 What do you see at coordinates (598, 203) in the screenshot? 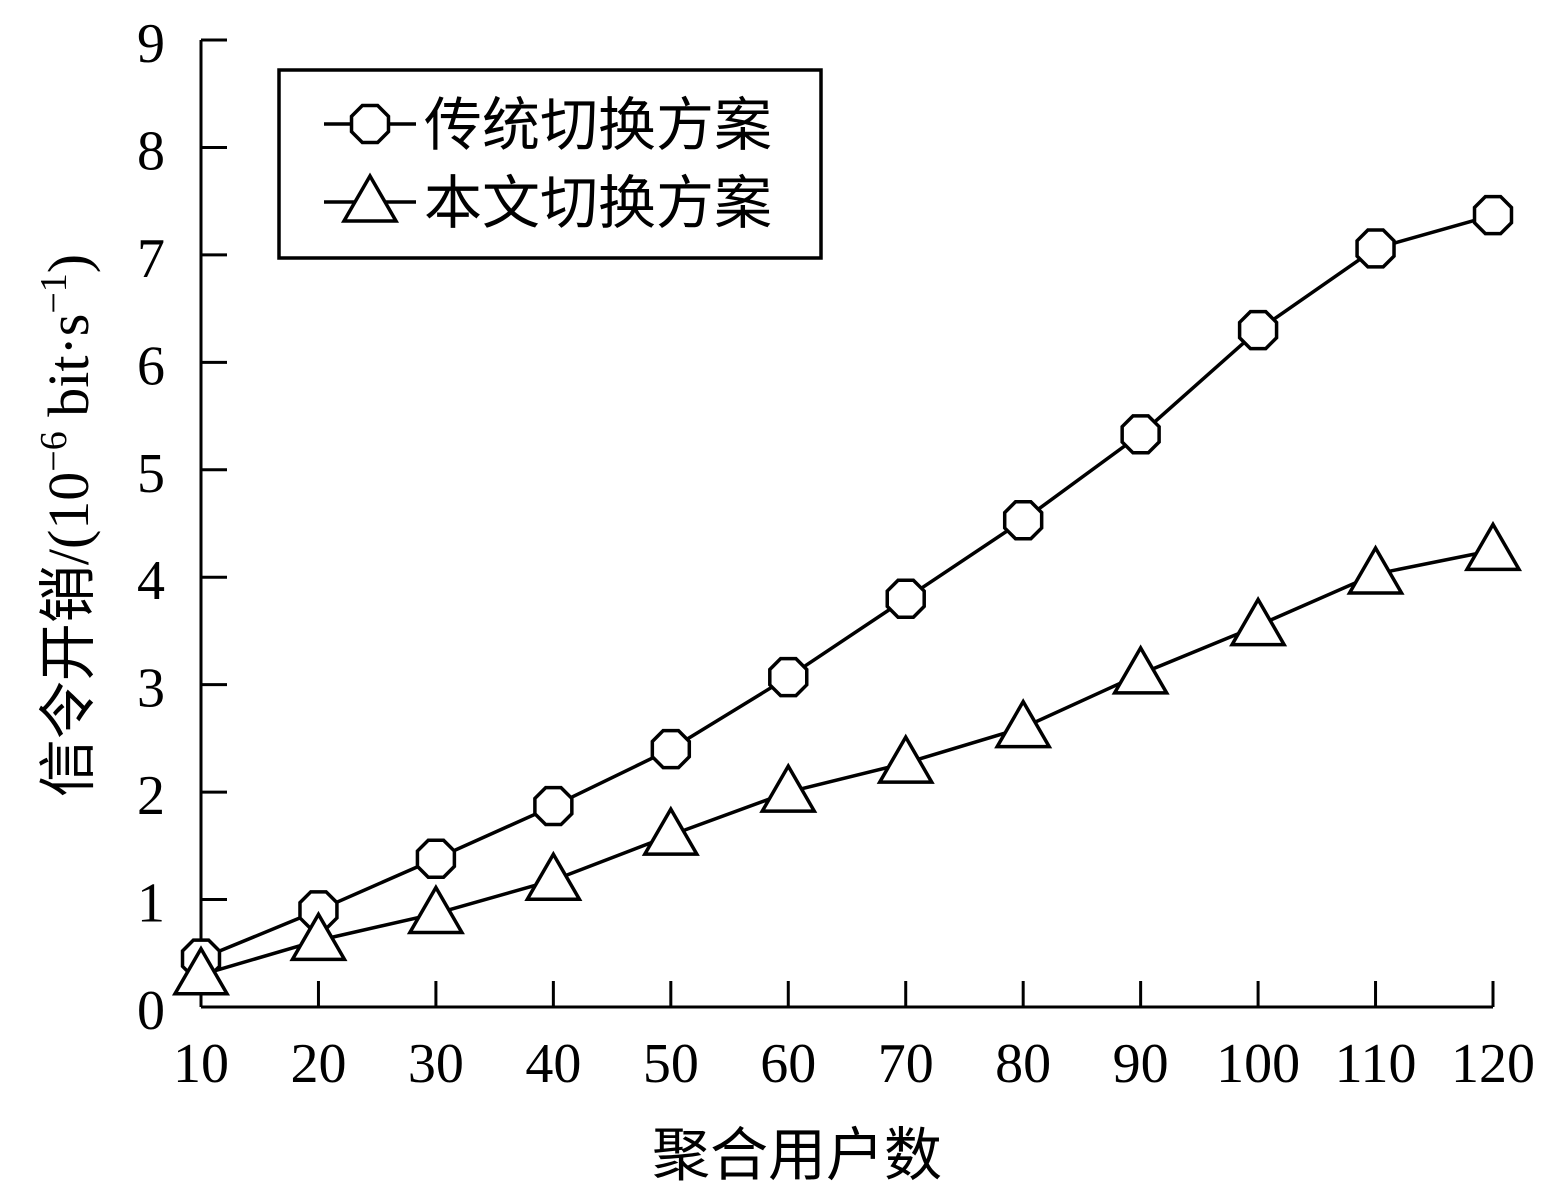
I see `legend-label: 本文切换方案` at bounding box center [598, 203].